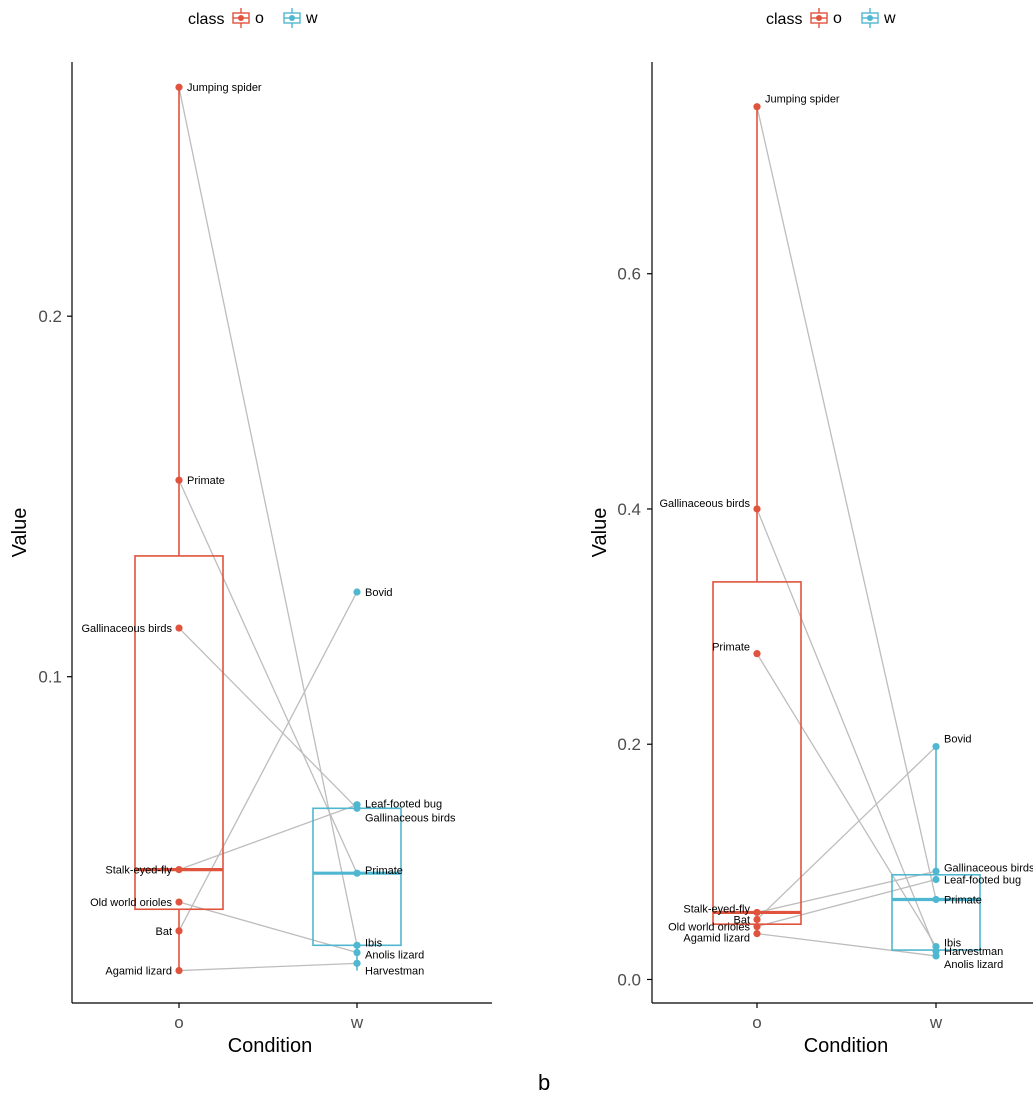 The width and height of the screenshot is (1033, 1095). Describe the element at coordinates (629, 274) in the screenshot. I see `y-tick-label: 0.6` at that location.